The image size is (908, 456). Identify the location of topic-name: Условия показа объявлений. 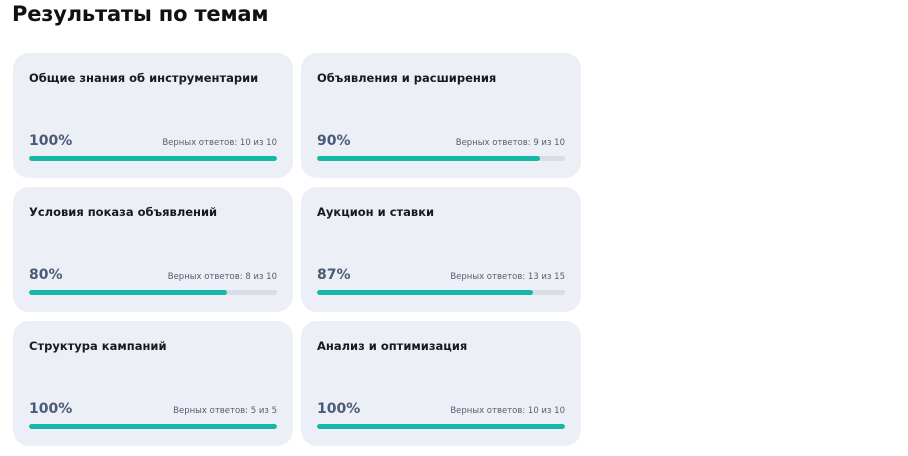
(123, 212).